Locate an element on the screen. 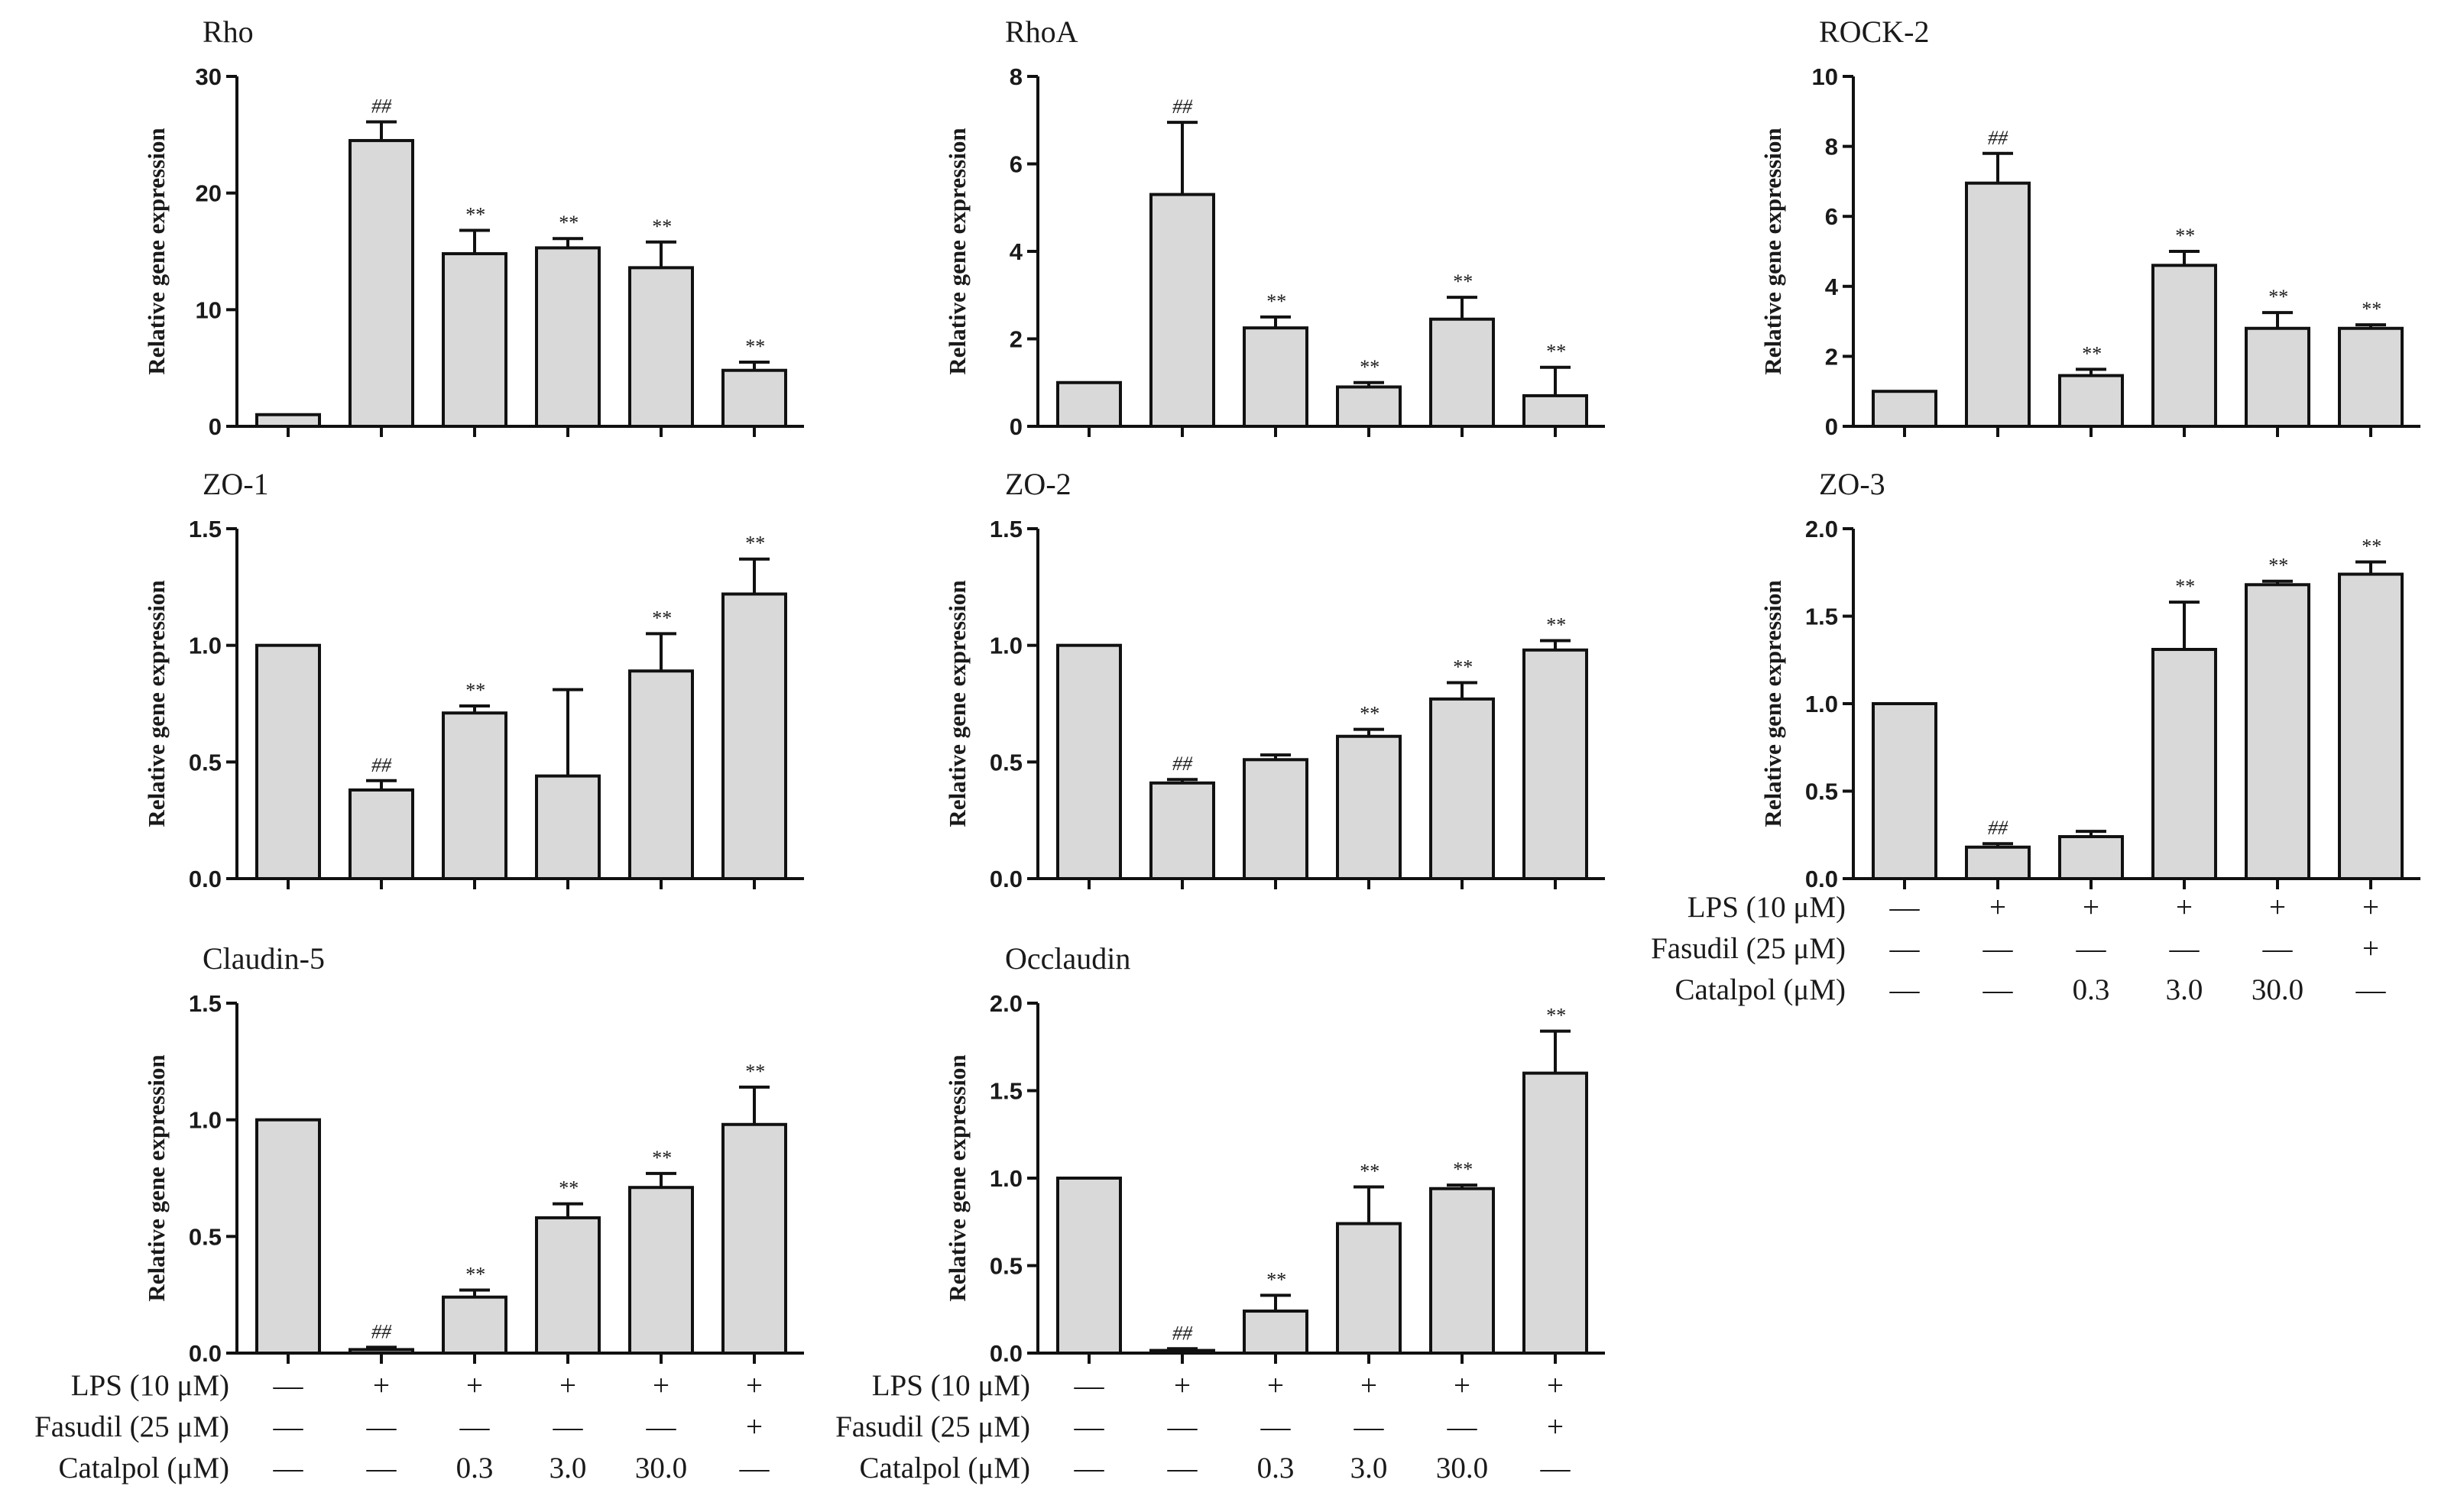 The height and width of the screenshot is (1512, 2438). condition-value: 30.0 is located at coordinates (2277, 989).